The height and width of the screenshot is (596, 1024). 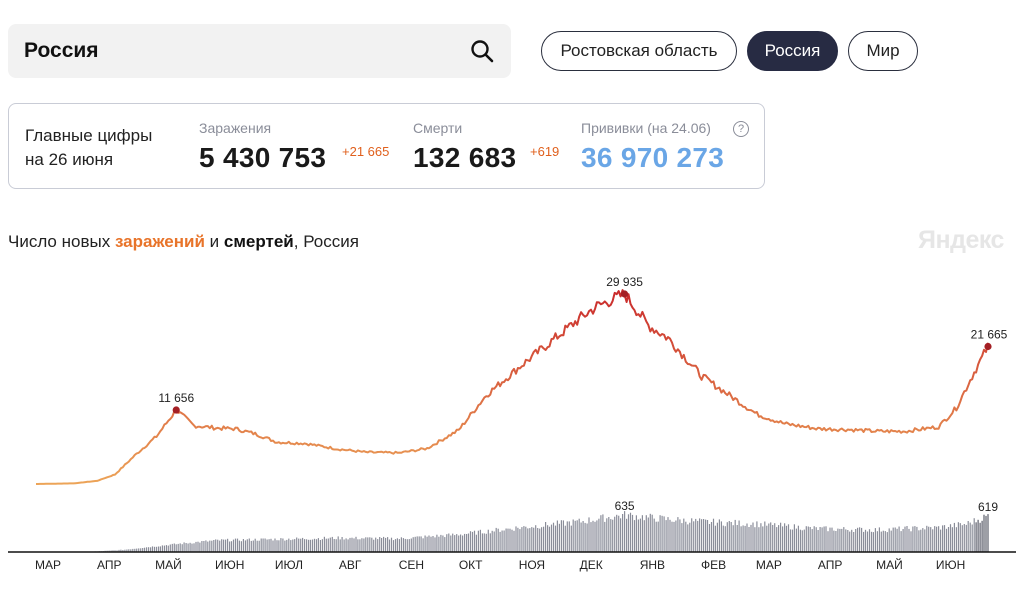 I want to click on infections-peak-label: 11 656, so click(x=176, y=398).